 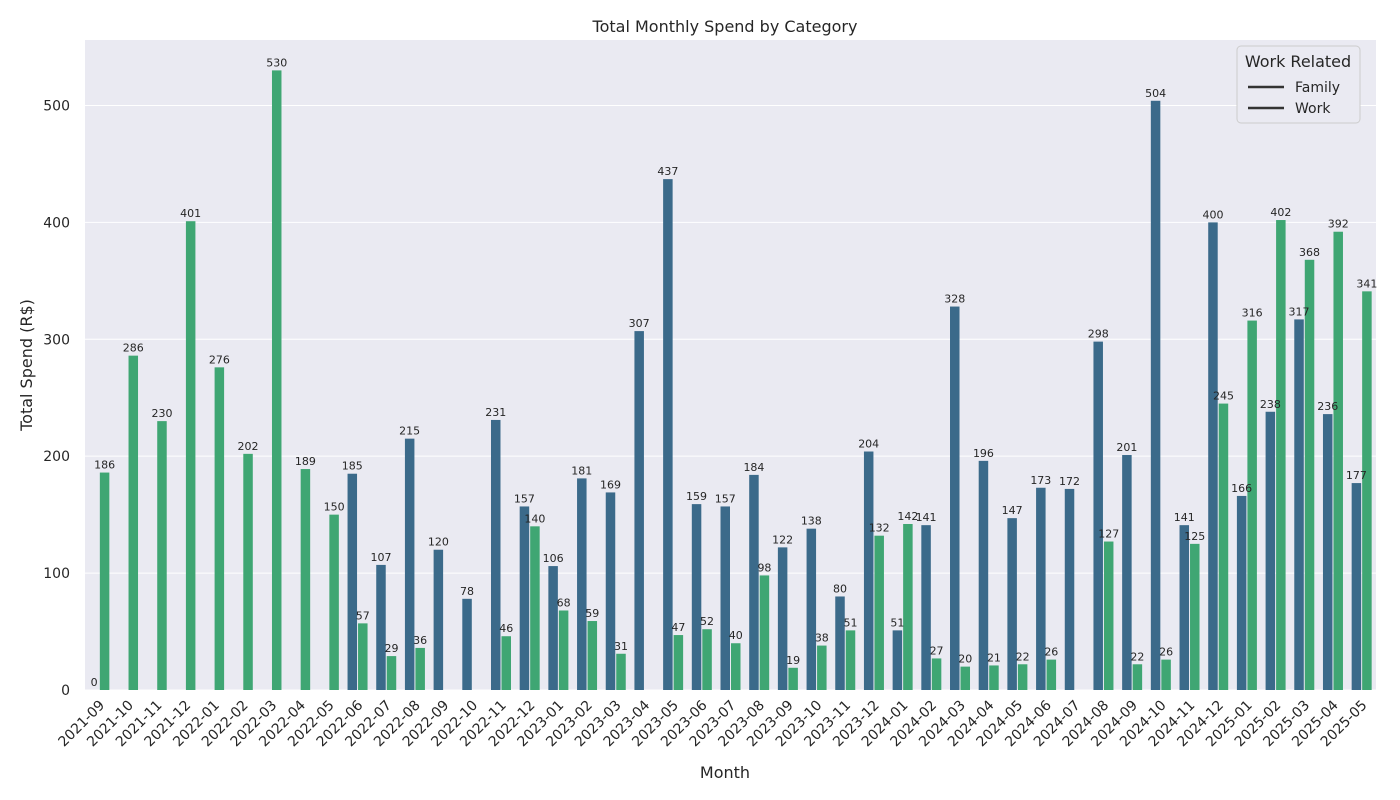 What do you see at coordinates (1108, 534) in the screenshot?
I see `bar-value-label: 127` at bounding box center [1108, 534].